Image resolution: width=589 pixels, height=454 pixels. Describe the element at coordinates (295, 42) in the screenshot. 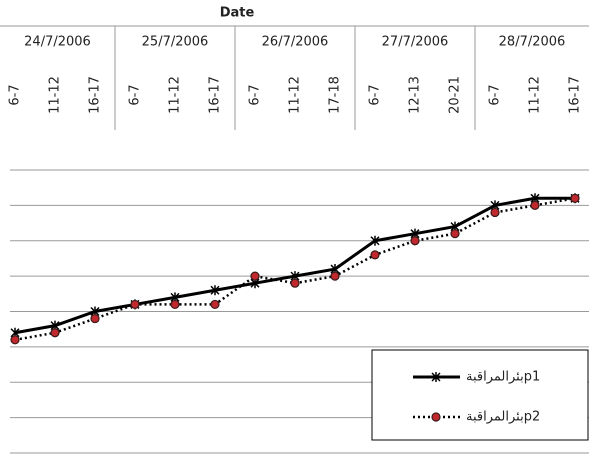

I see `date-label: 26/7/2006` at that location.